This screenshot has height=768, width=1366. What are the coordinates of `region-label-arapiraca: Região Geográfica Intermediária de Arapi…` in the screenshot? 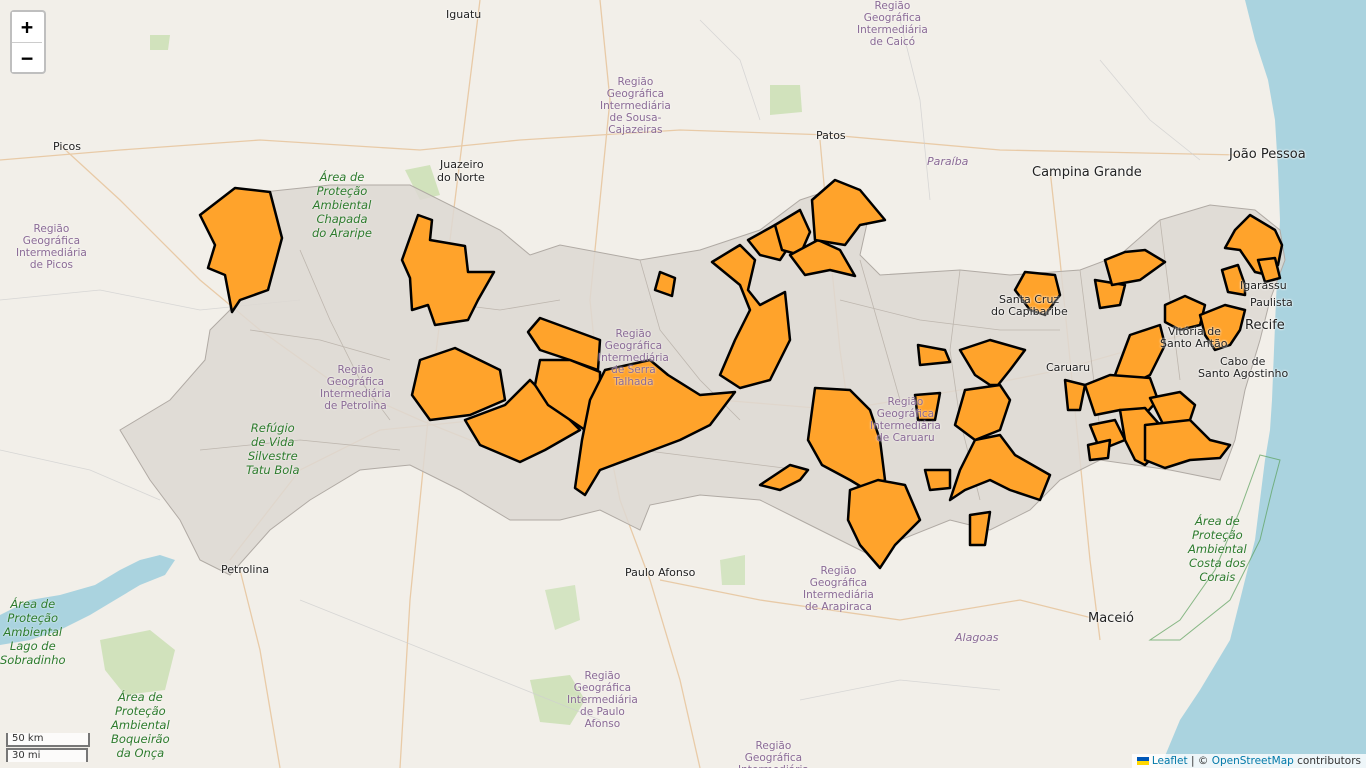 It's located at (838, 589).